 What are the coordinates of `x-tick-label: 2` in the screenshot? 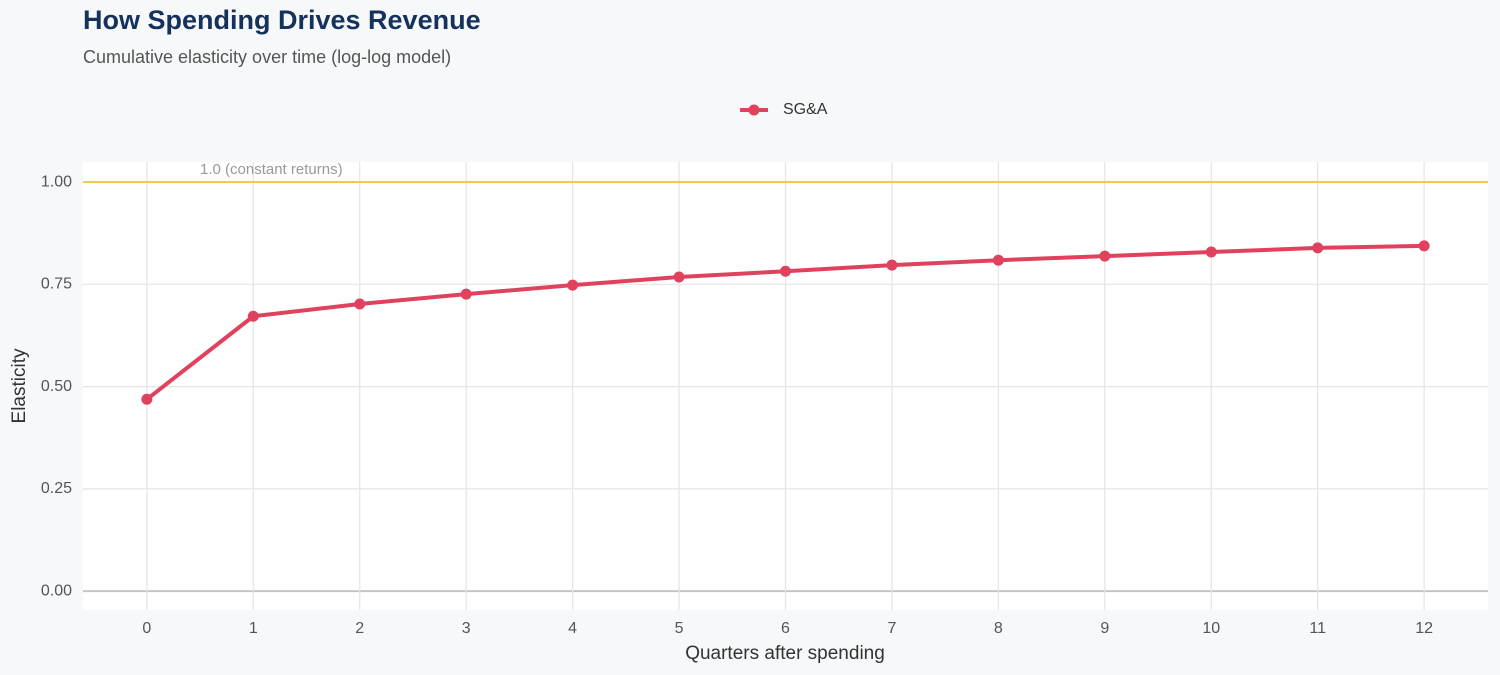 It's located at (359, 628).